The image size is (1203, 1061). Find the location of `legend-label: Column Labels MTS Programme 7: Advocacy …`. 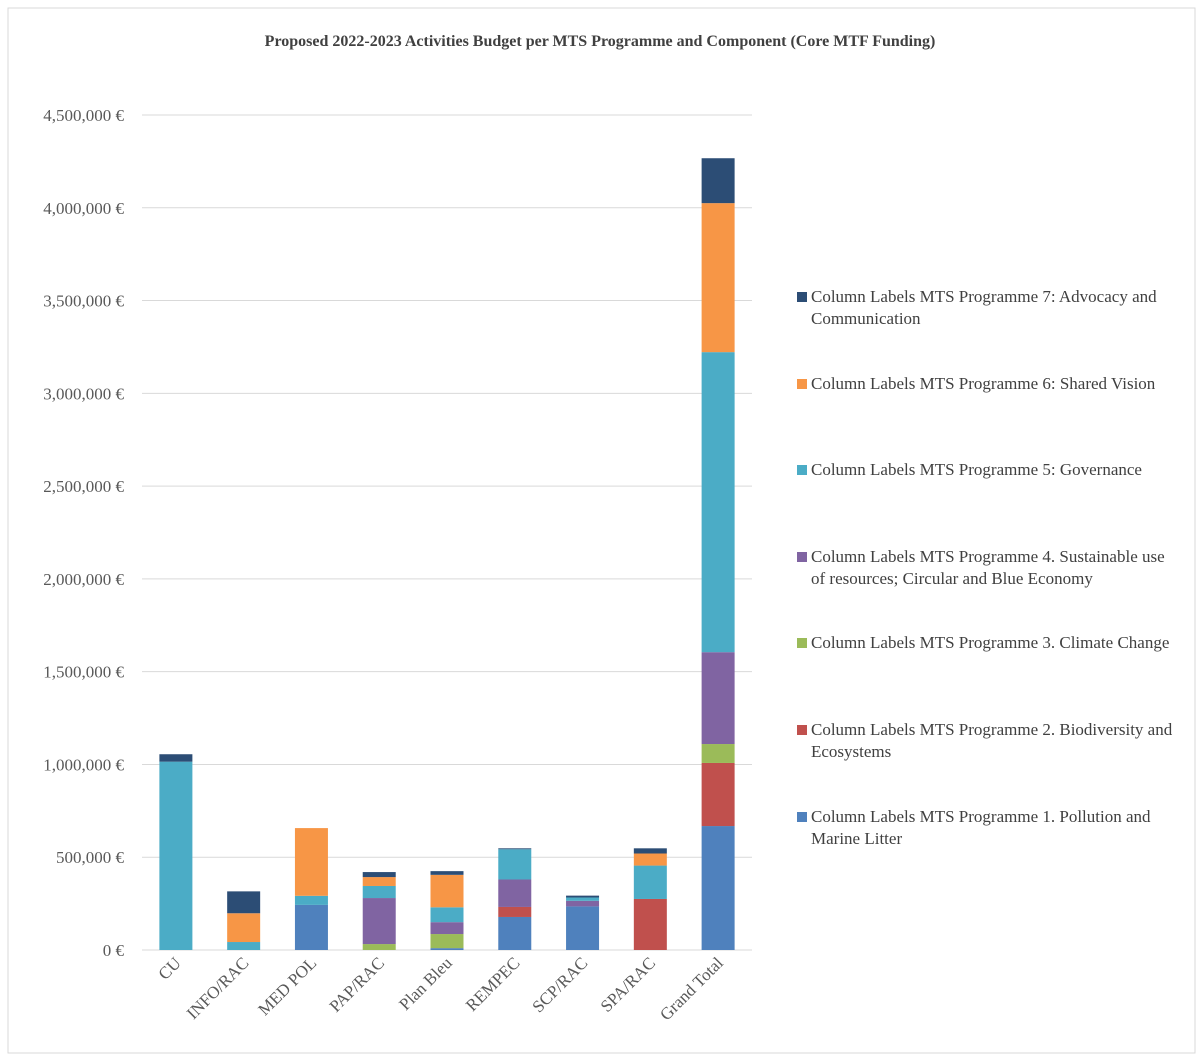

legend-label: Column Labels MTS Programme 7: Advocacy … is located at coordinates (984, 307).